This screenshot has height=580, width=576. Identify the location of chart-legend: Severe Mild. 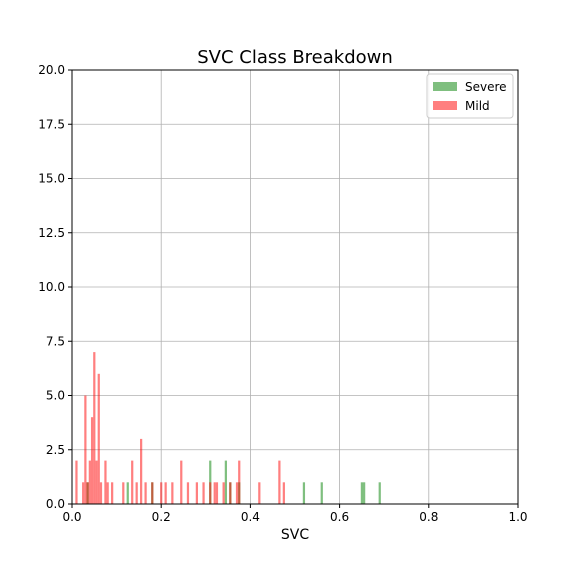
(470, 96).